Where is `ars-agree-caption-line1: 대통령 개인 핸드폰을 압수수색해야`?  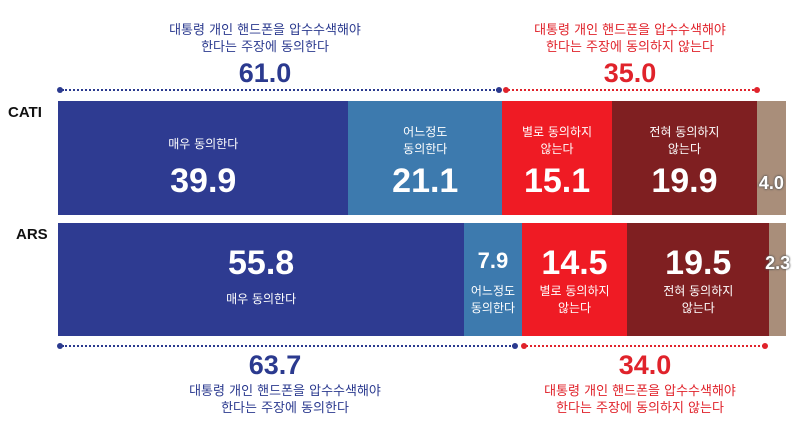
ars-agree-caption-line1: 대통령 개인 핸드폰을 압수수색해야 is located at coordinates (285, 391).